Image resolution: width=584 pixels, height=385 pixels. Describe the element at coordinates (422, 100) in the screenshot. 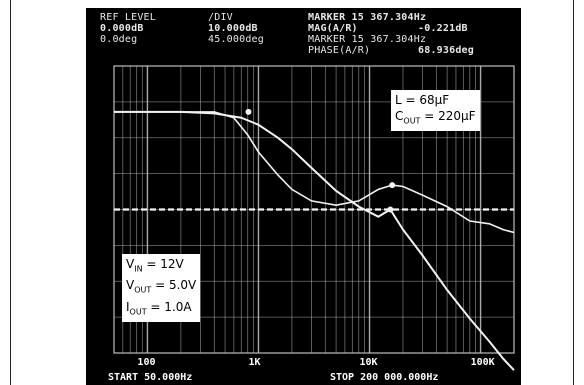

I see `inductor-value: L = 68µF` at that location.